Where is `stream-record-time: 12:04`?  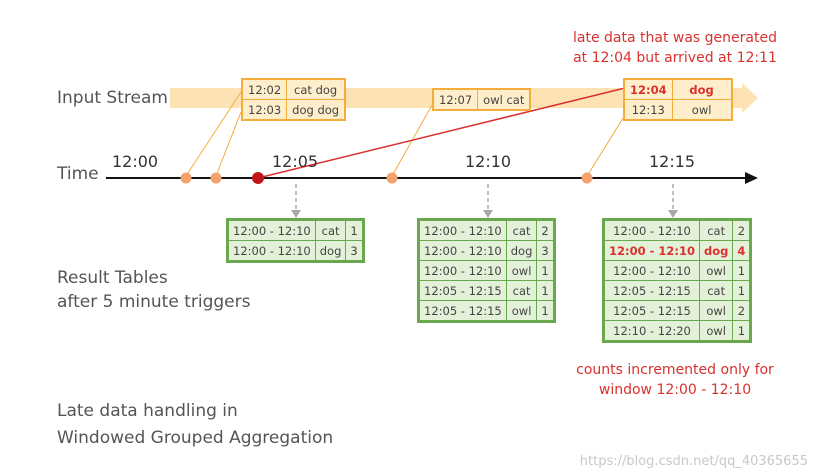
stream-record-time: 12:04 is located at coordinates (648, 89).